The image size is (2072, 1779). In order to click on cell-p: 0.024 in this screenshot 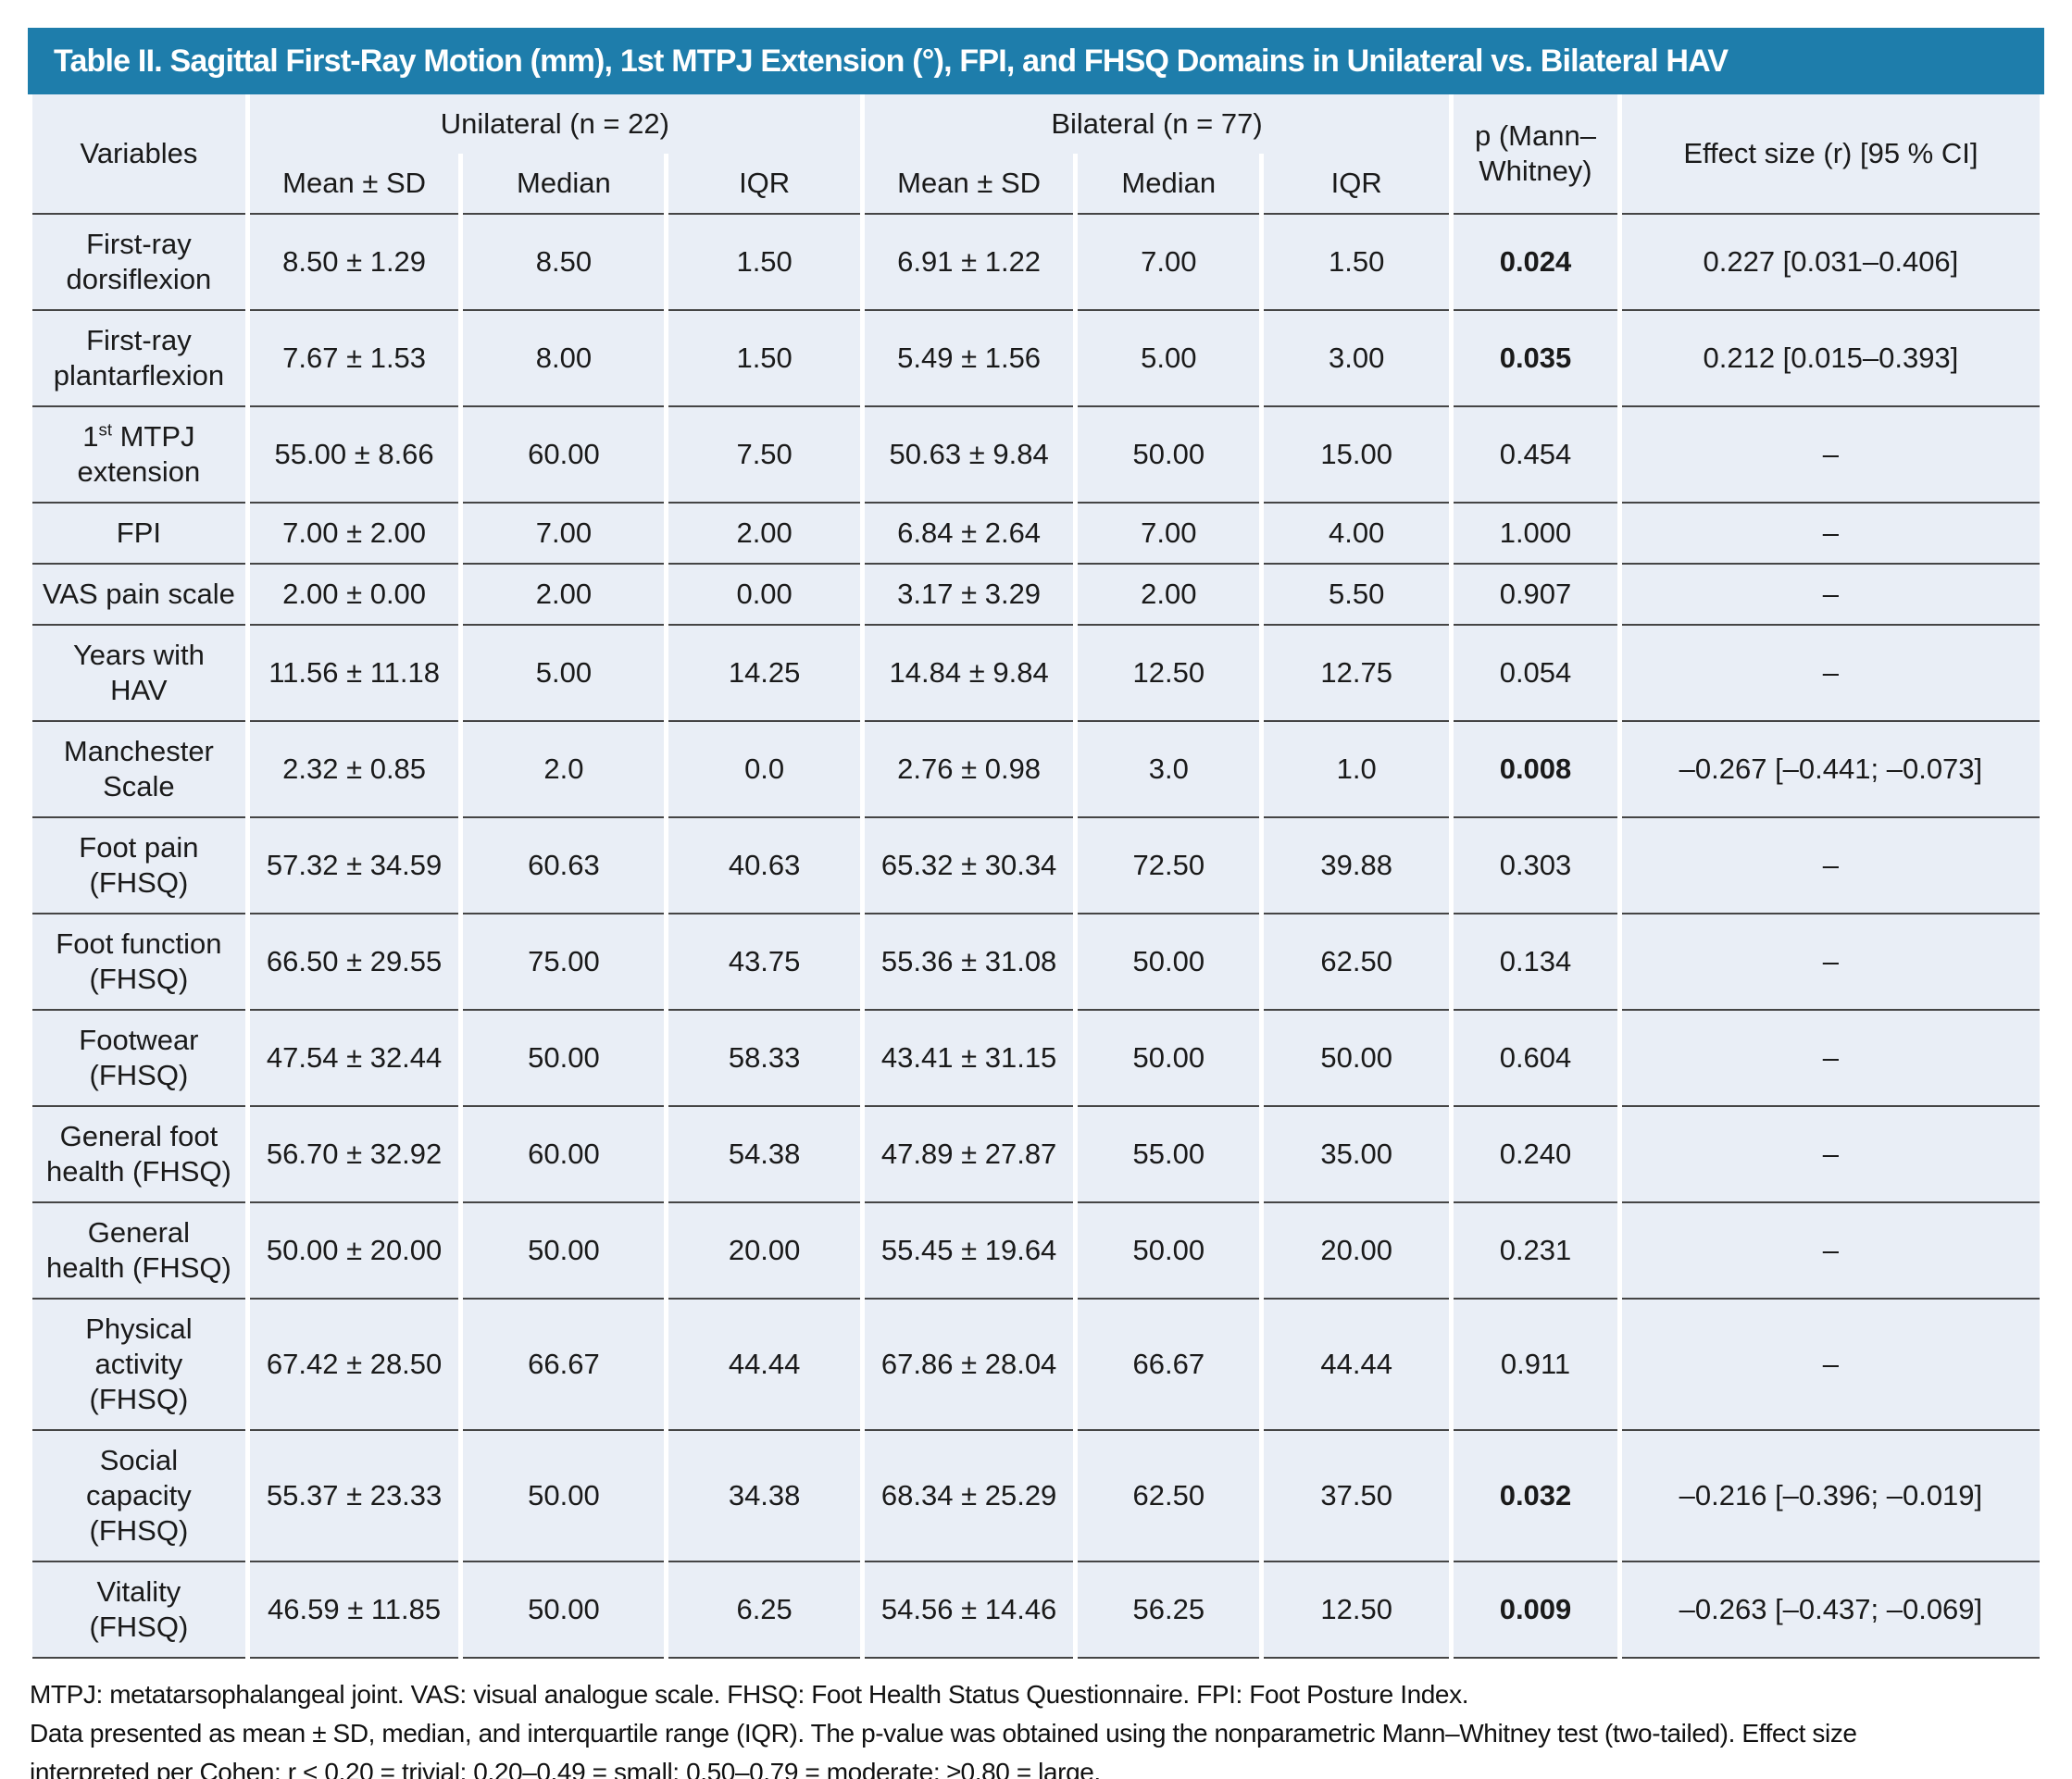, I will do `click(1535, 263)`.